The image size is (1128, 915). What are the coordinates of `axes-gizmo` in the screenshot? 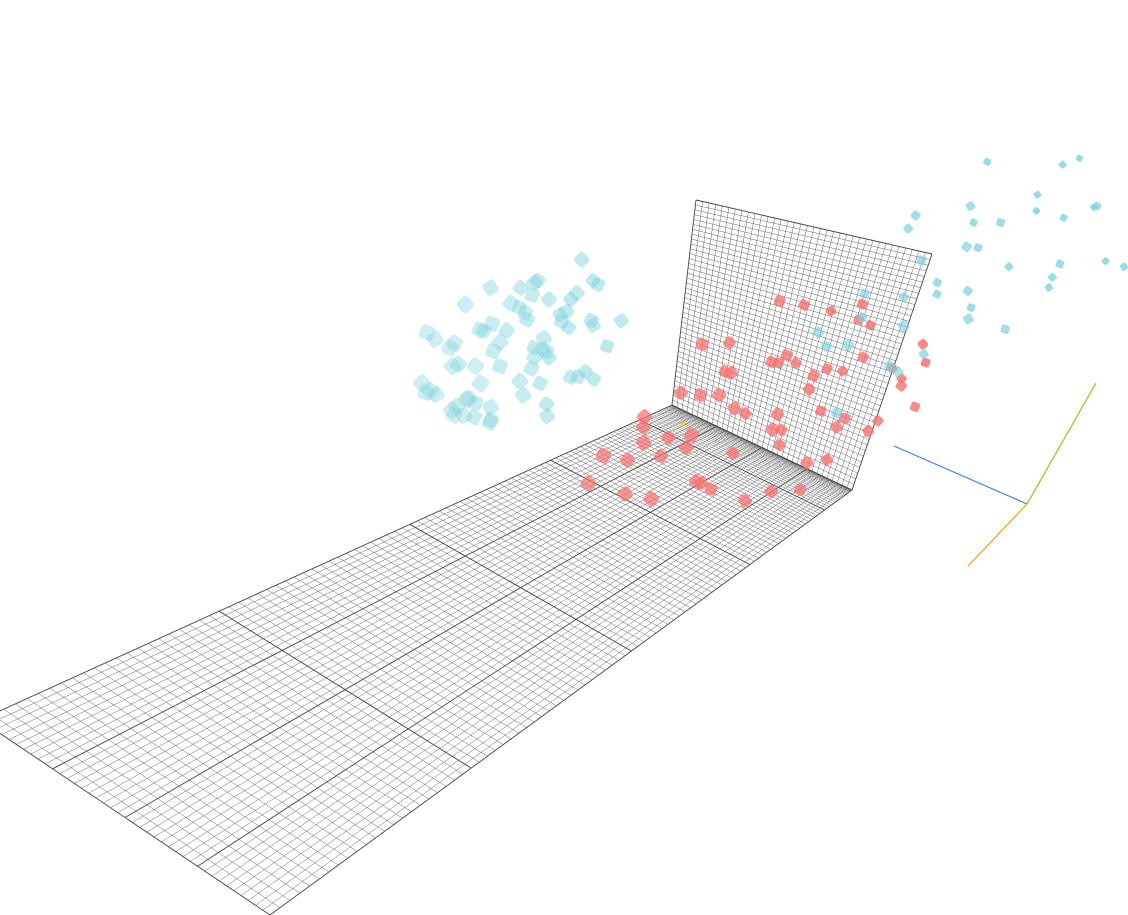 It's located at (995, 474).